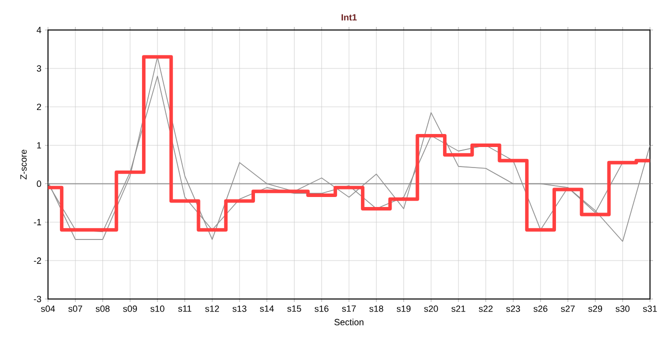 The image size is (660, 360). What do you see at coordinates (321, 309) in the screenshot?
I see `x-tick-label: s16` at bounding box center [321, 309].